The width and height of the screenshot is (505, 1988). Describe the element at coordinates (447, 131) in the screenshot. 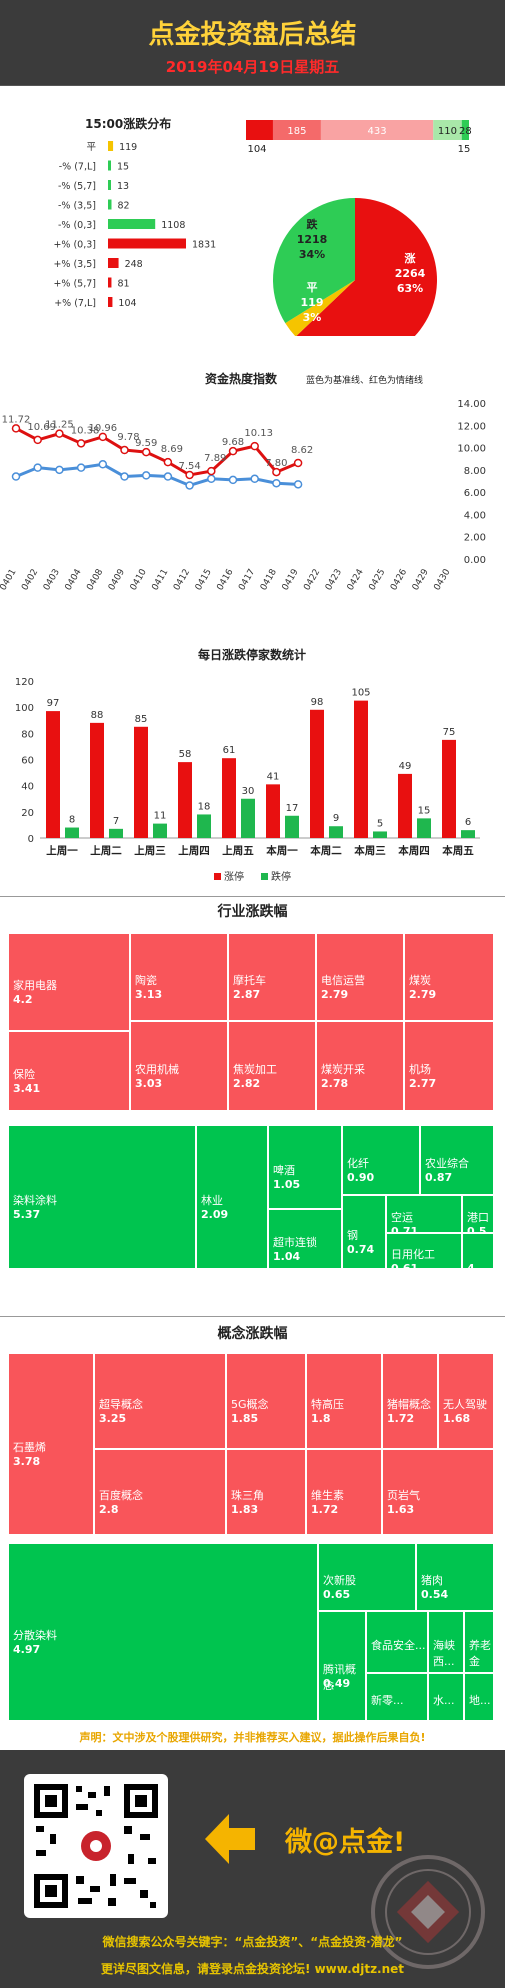

I see `stack-label: 110` at that location.